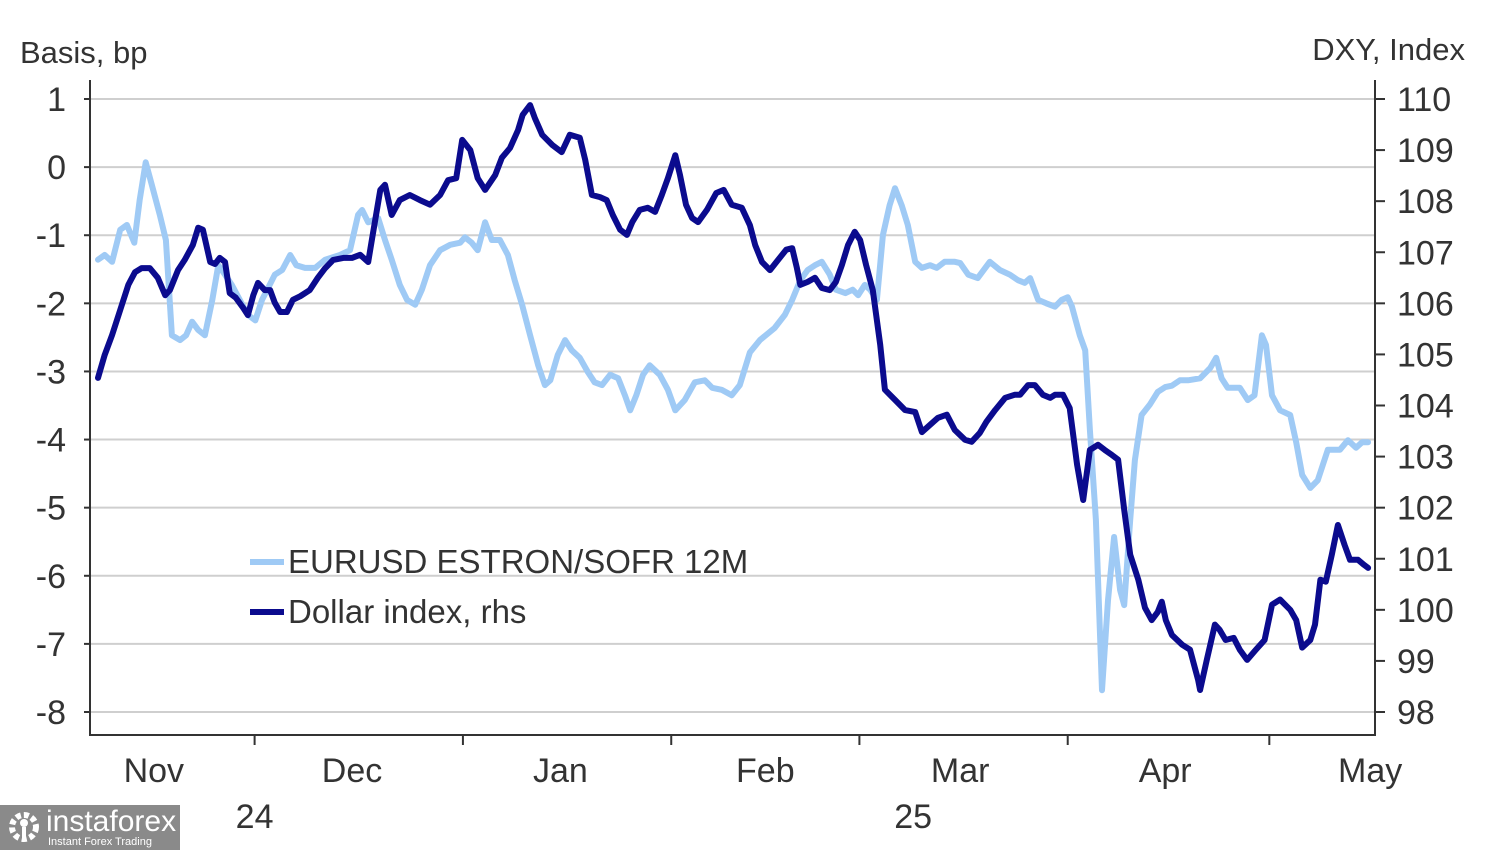 Image resolution: width=1500 pixels, height=850 pixels. Describe the element at coordinates (1425, 202) in the screenshot. I see `right-tick-label: 108` at that location.